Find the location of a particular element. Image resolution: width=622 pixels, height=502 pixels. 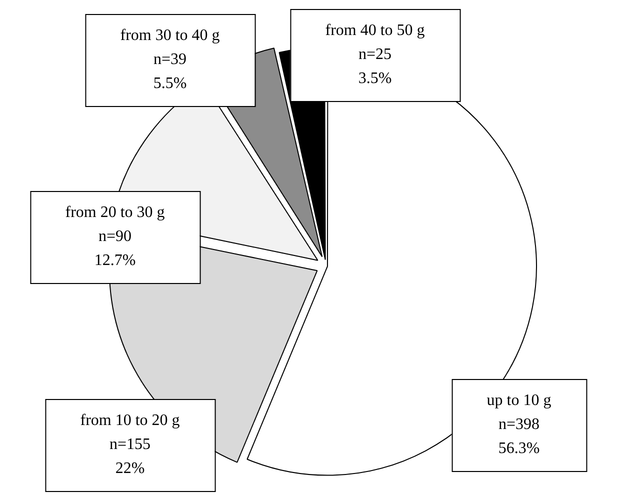

slice-label: from 40 to 50 g is located at coordinates (375, 31).